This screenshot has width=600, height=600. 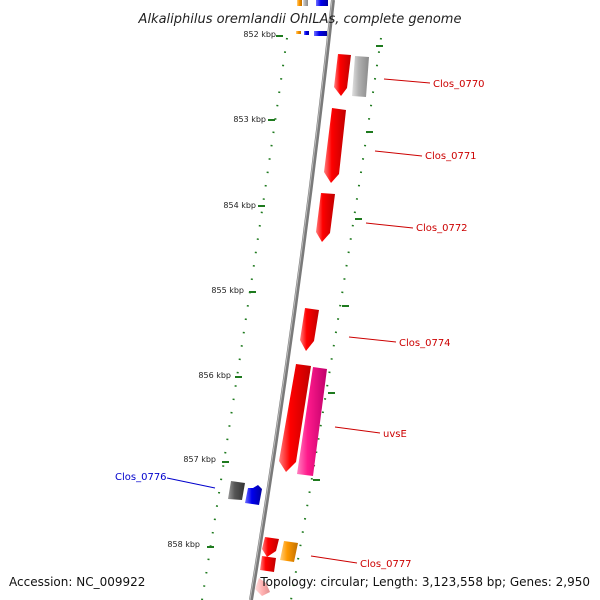 What do you see at coordinates (239, 205) in the screenshot?
I see `tick-label: 854 kbp` at bounding box center [239, 205].